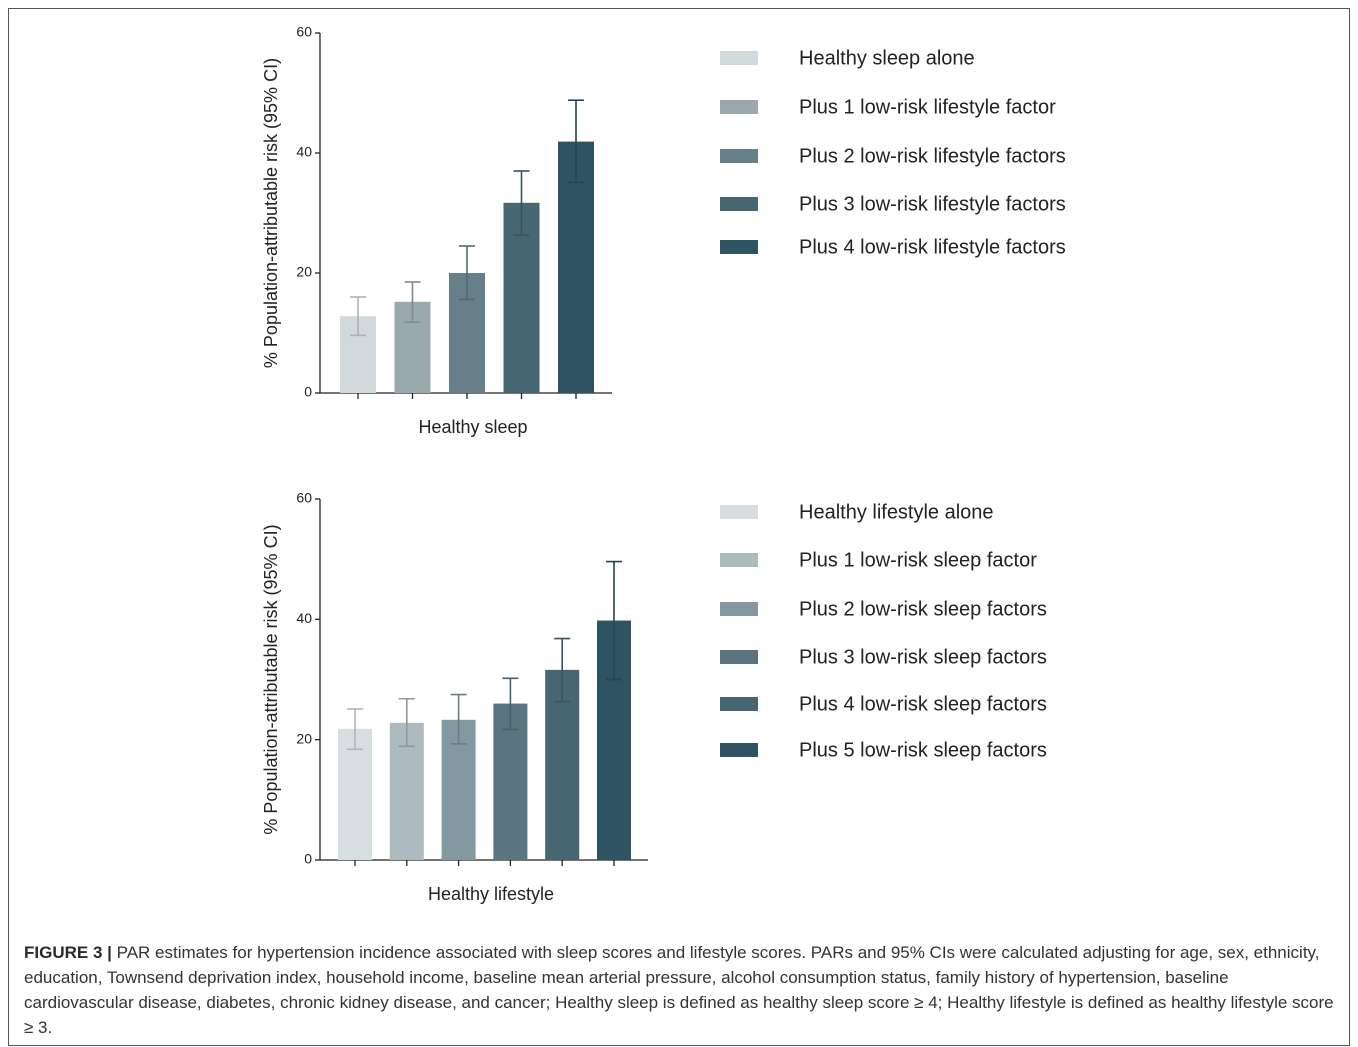 The image size is (1358, 1047). Describe the element at coordinates (923, 704) in the screenshot. I see `legend-label: Plus 4 low-risk sleep factors` at that location.